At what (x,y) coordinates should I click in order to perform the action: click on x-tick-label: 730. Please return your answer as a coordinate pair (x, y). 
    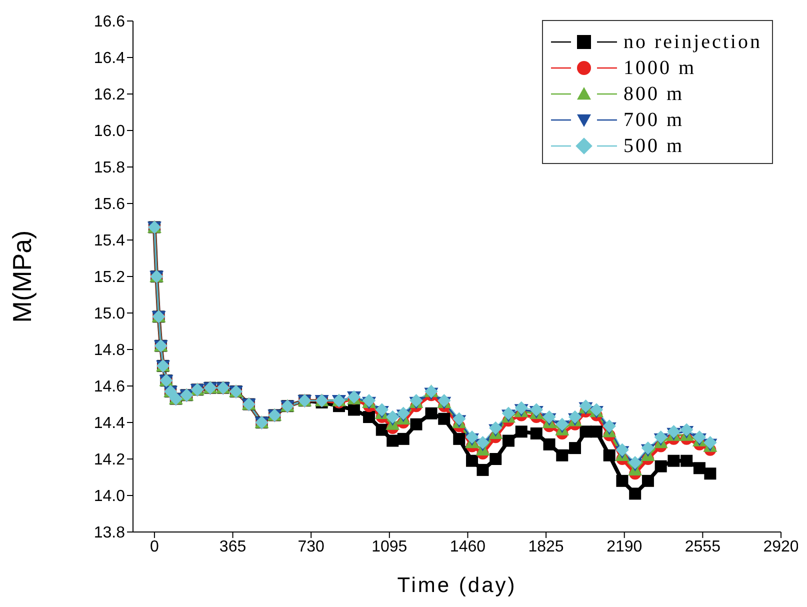
    Looking at the image, I should click on (311, 547).